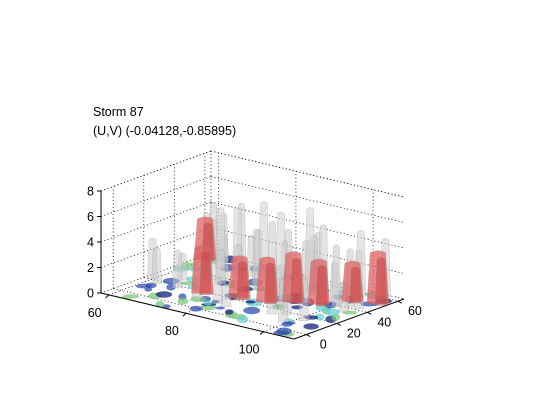 This screenshot has width=533, height=400. I want to click on y-tick-label: 40, so click(384, 322).